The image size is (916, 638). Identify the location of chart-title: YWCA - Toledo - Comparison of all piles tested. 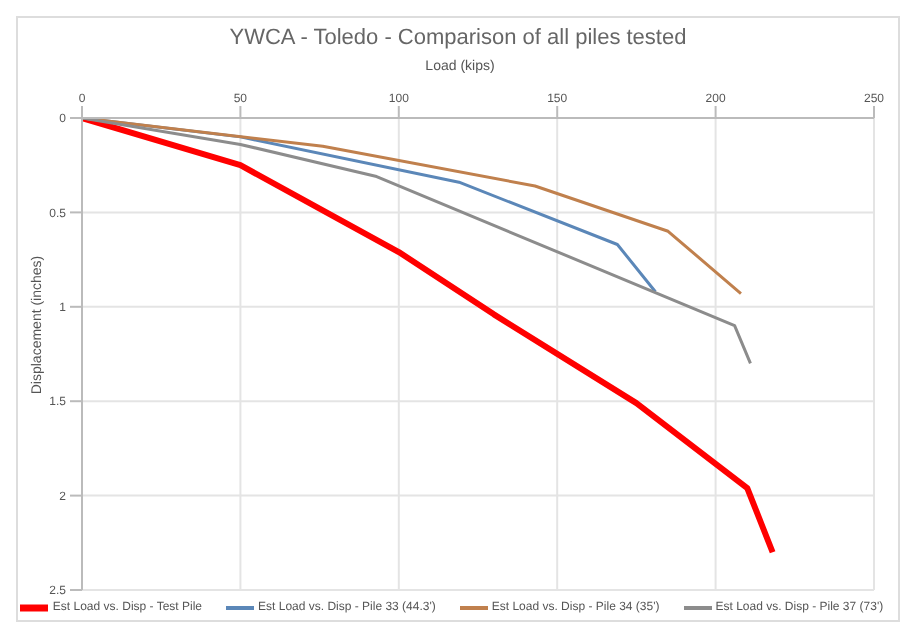
(458, 39).